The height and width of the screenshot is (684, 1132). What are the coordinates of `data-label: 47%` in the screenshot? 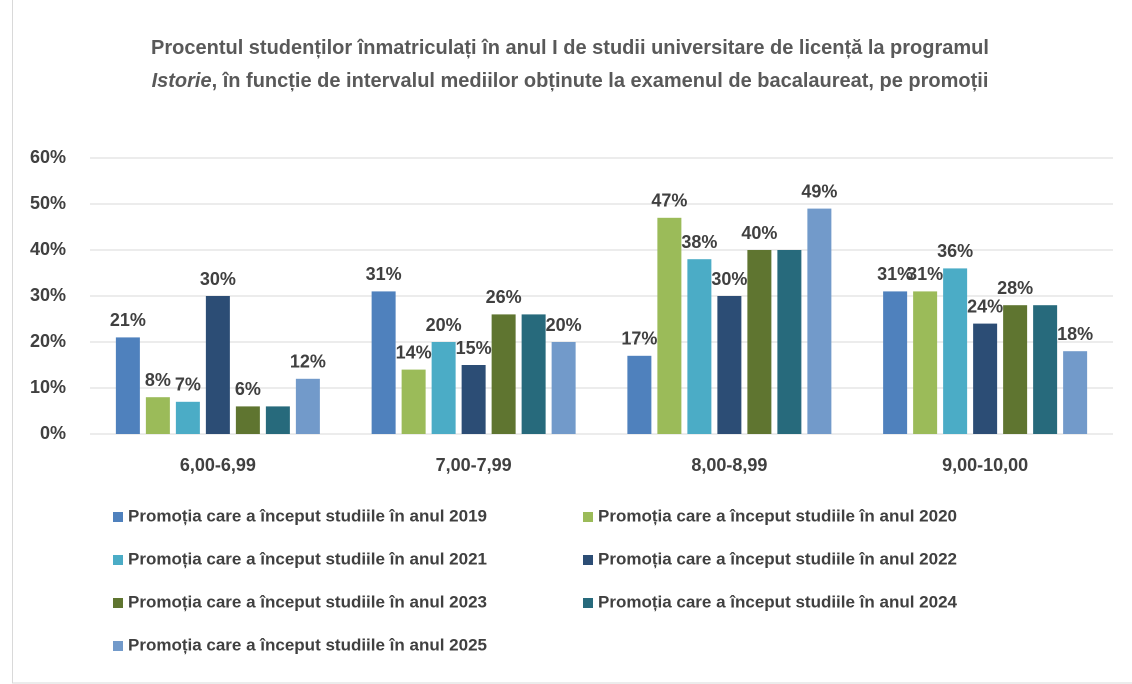 It's located at (669, 201).